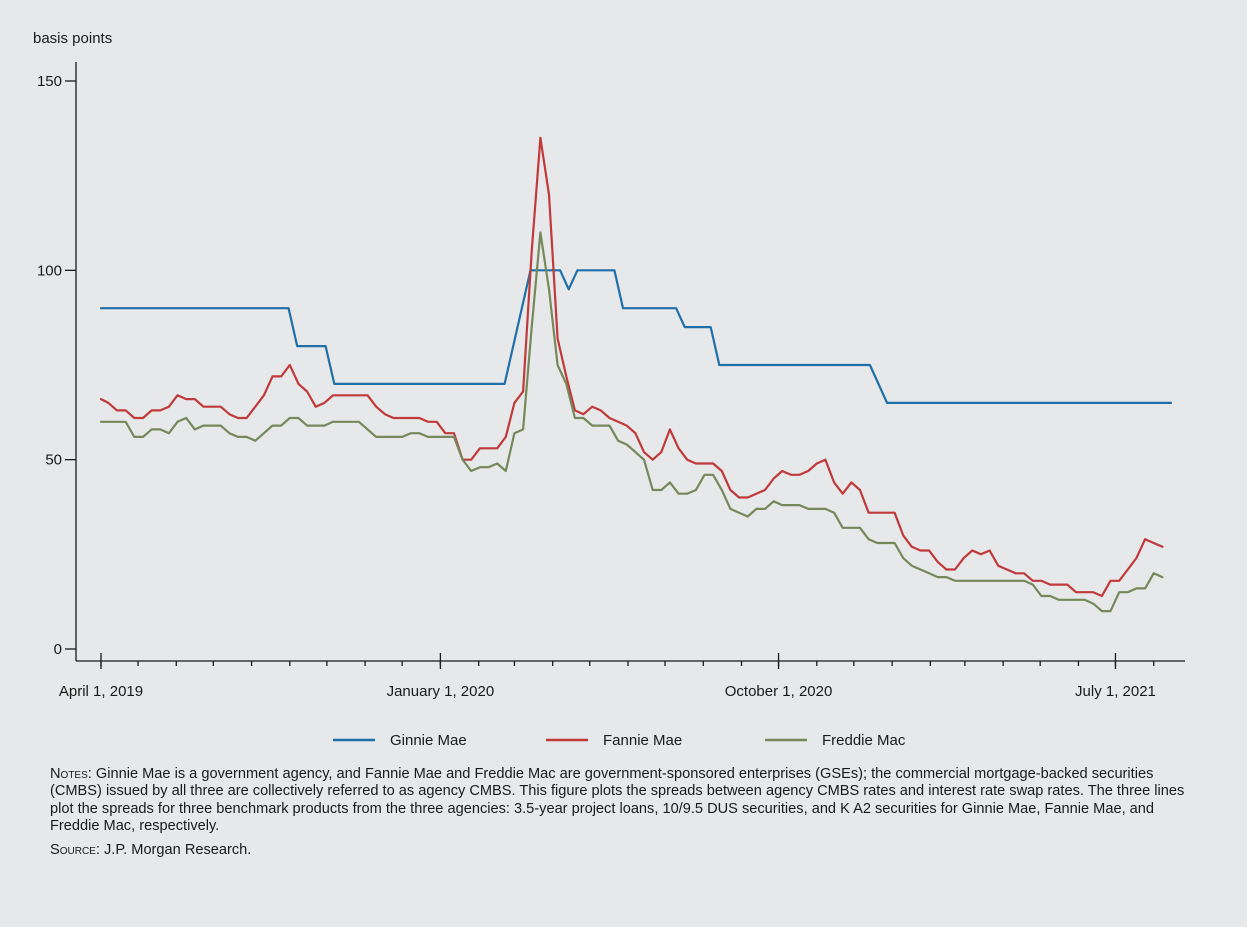  What do you see at coordinates (72, 38) in the screenshot?
I see `y-axis-label: basis points` at bounding box center [72, 38].